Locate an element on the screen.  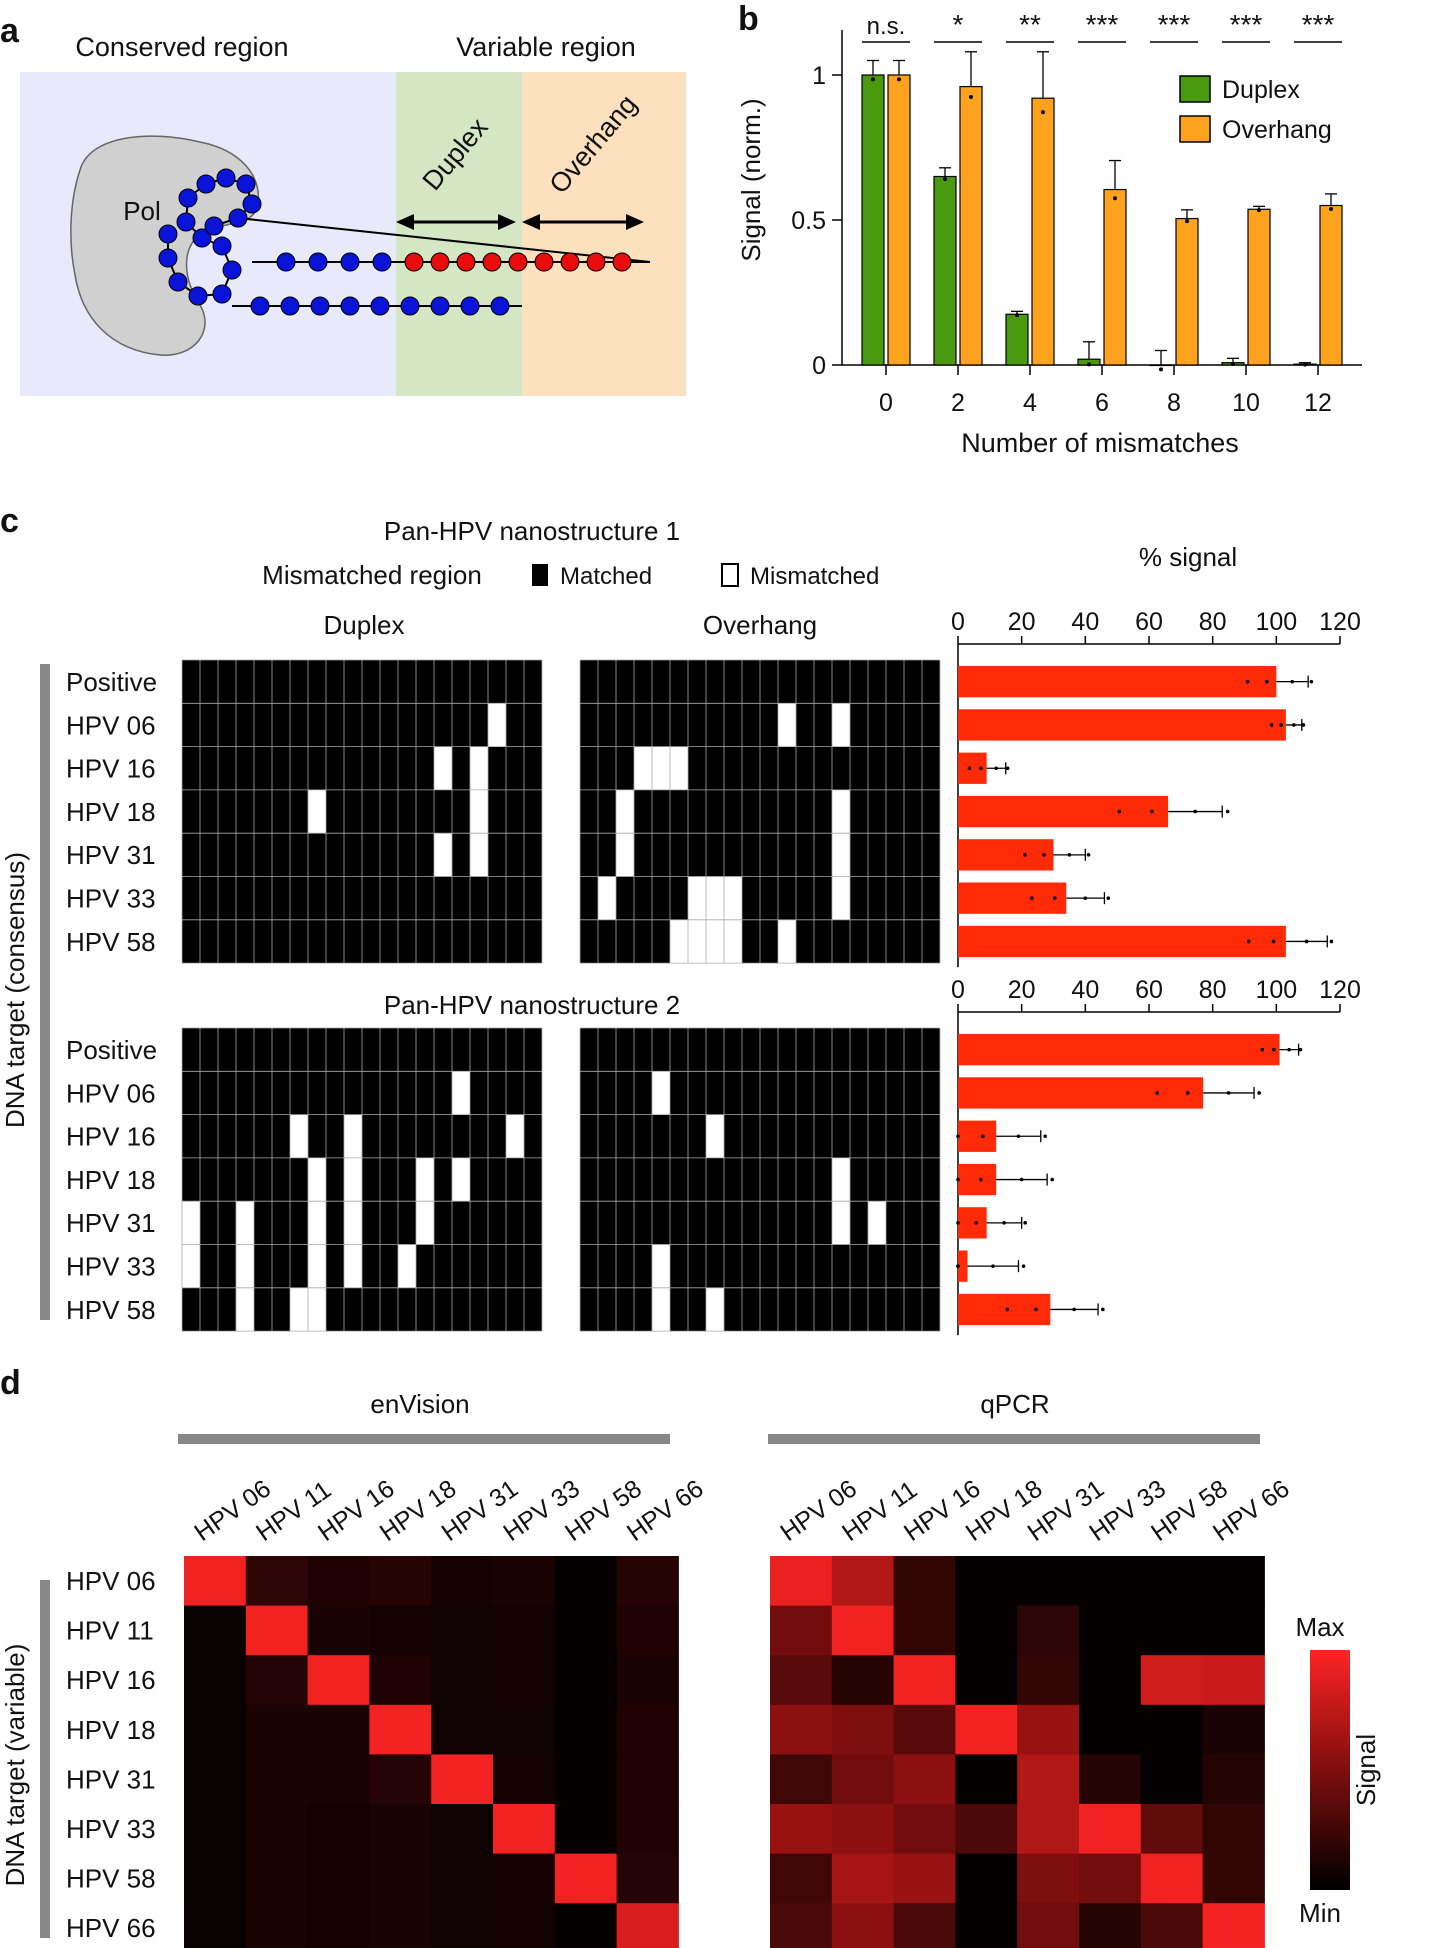
dna-backbone-top is located at coordinates (444, 240).